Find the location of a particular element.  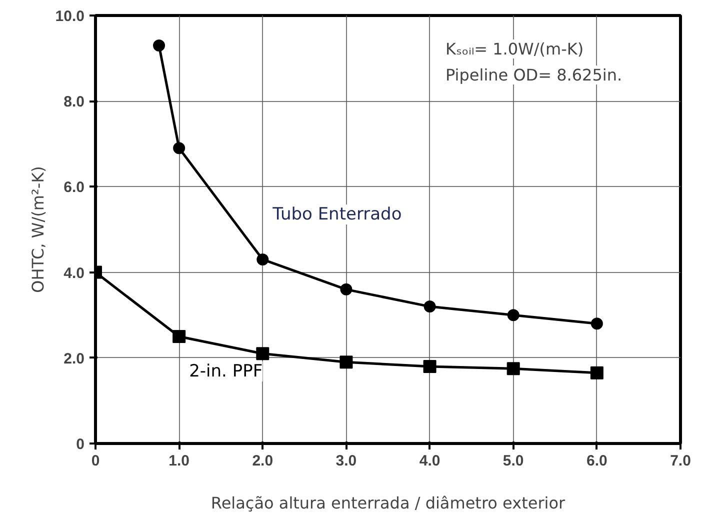

y-axis-title: OHTC, W/(m²-K) is located at coordinates (38, 229).